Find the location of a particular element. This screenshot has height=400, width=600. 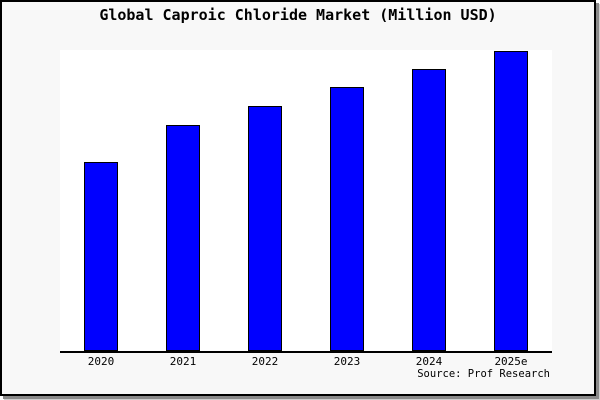

x-tick-label-2025e: 2025e is located at coordinates (511, 361).